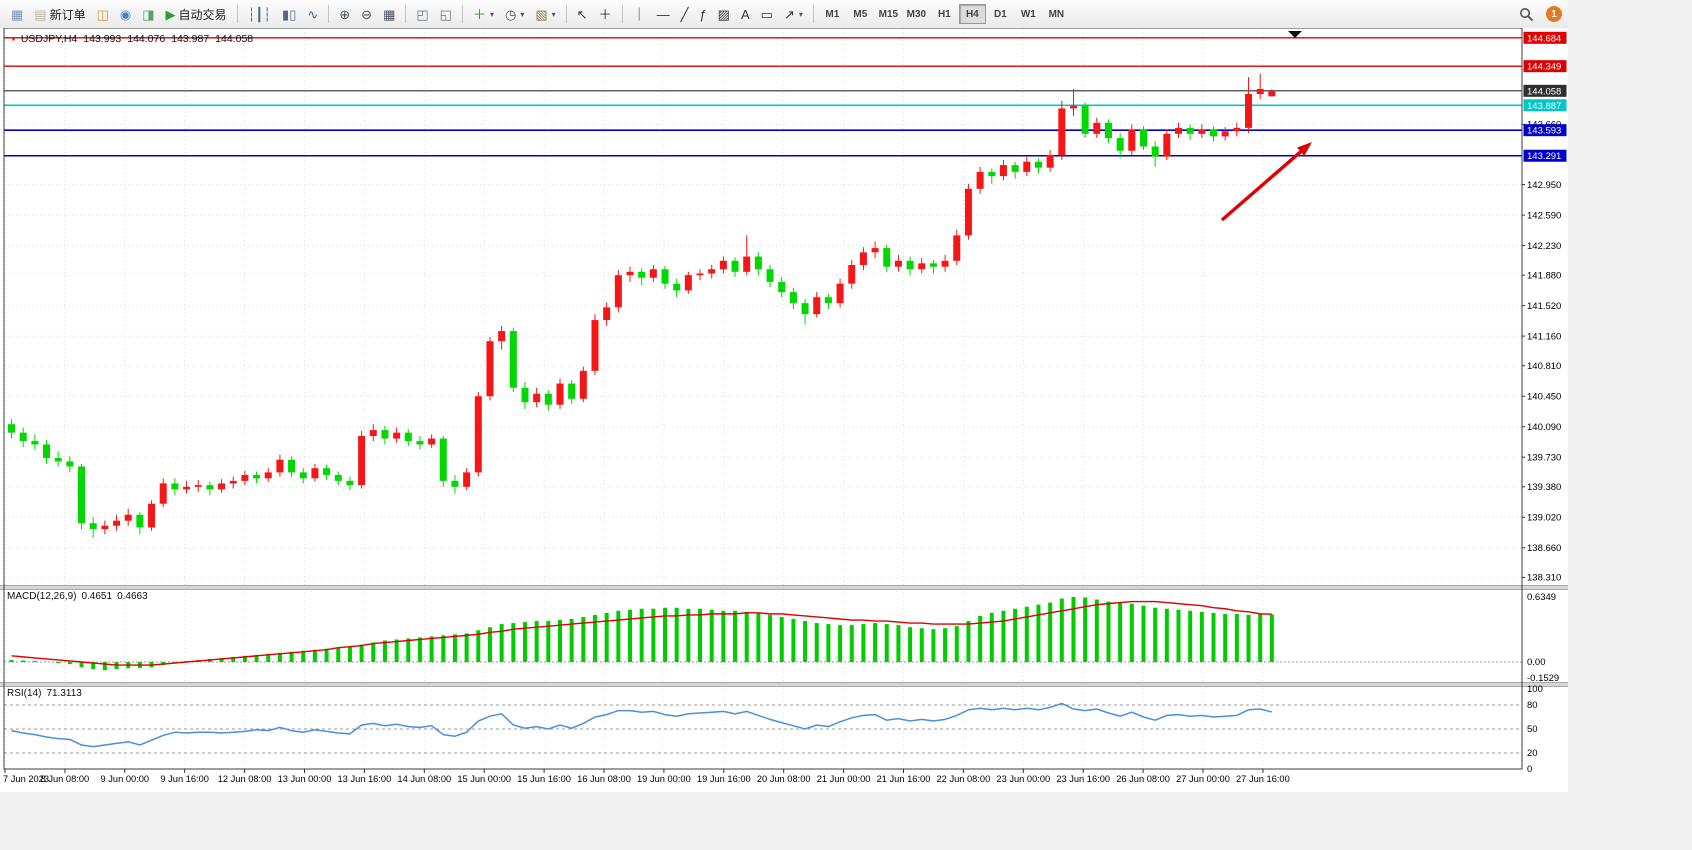 The width and height of the screenshot is (1692, 850). Describe the element at coordinates (916, 14) in the screenshot. I see `timeframe-m30-button: M30` at that location.